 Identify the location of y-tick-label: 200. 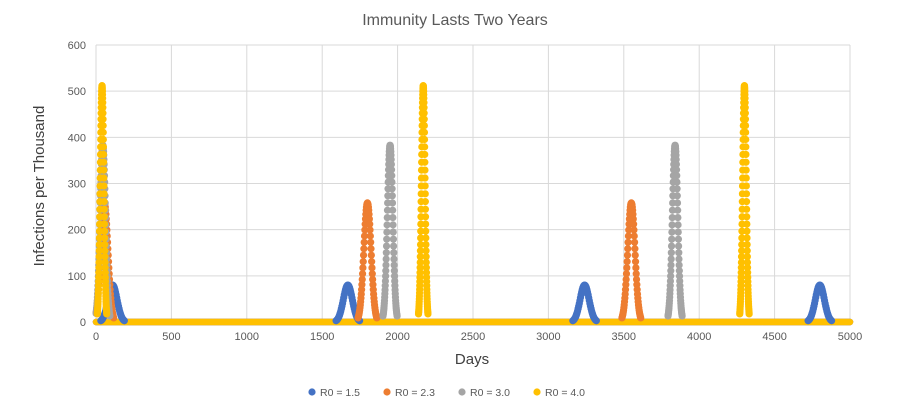
(77, 231).